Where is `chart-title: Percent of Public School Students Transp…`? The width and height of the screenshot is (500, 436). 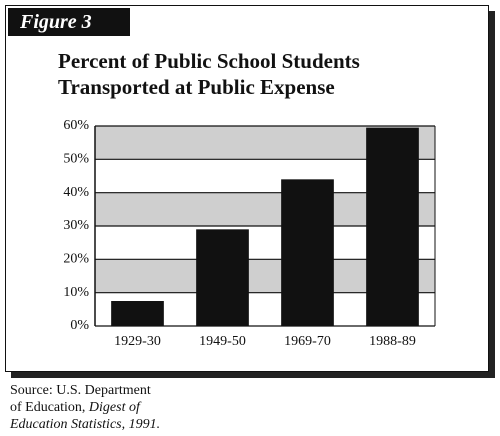
chart-title: Percent of Public School Students Transp… is located at coordinates (209, 74).